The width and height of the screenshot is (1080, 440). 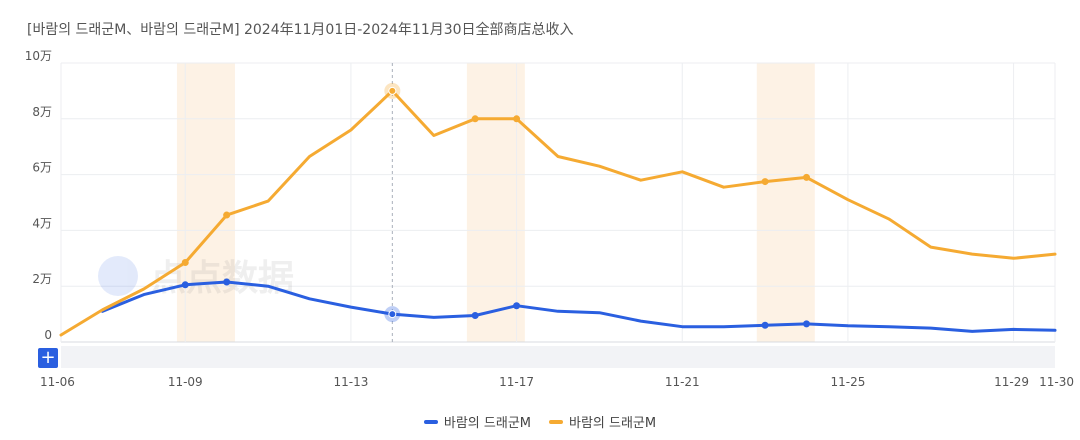 What do you see at coordinates (1056, 382) in the screenshot?
I see `x-tick-label: 11-30` at bounding box center [1056, 382].